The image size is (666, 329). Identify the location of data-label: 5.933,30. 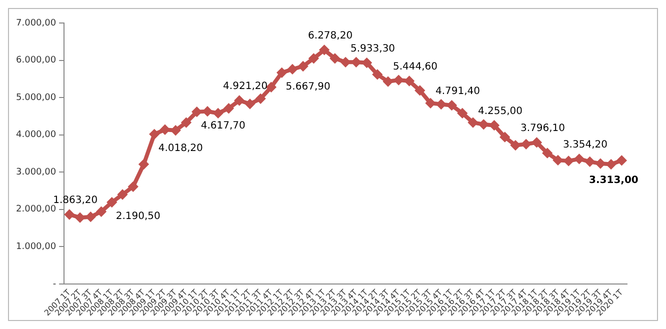
(373, 48).